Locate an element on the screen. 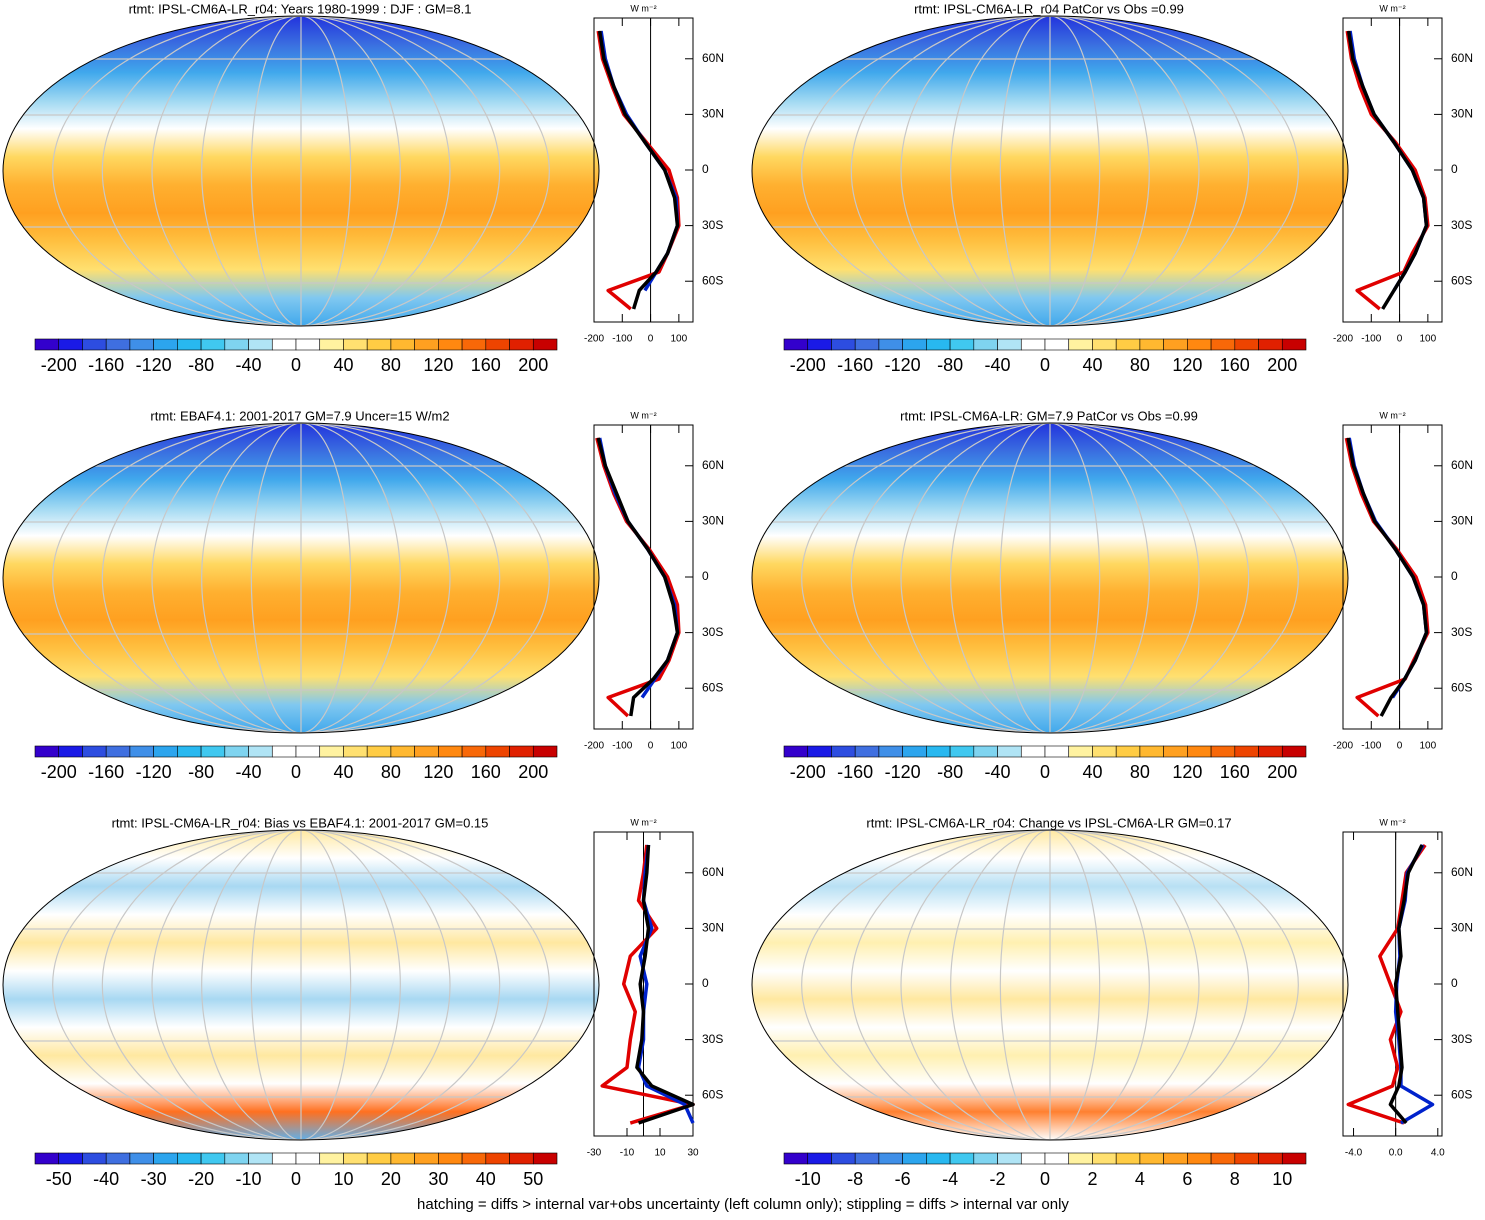  colorbar-label: 6 is located at coordinates (1187, 1179).